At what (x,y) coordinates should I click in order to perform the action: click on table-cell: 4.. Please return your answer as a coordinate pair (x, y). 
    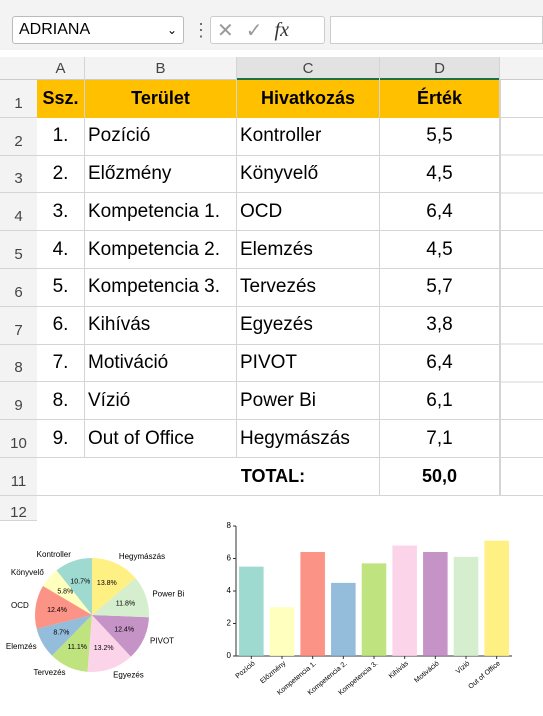
    Looking at the image, I should click on (61, 250).